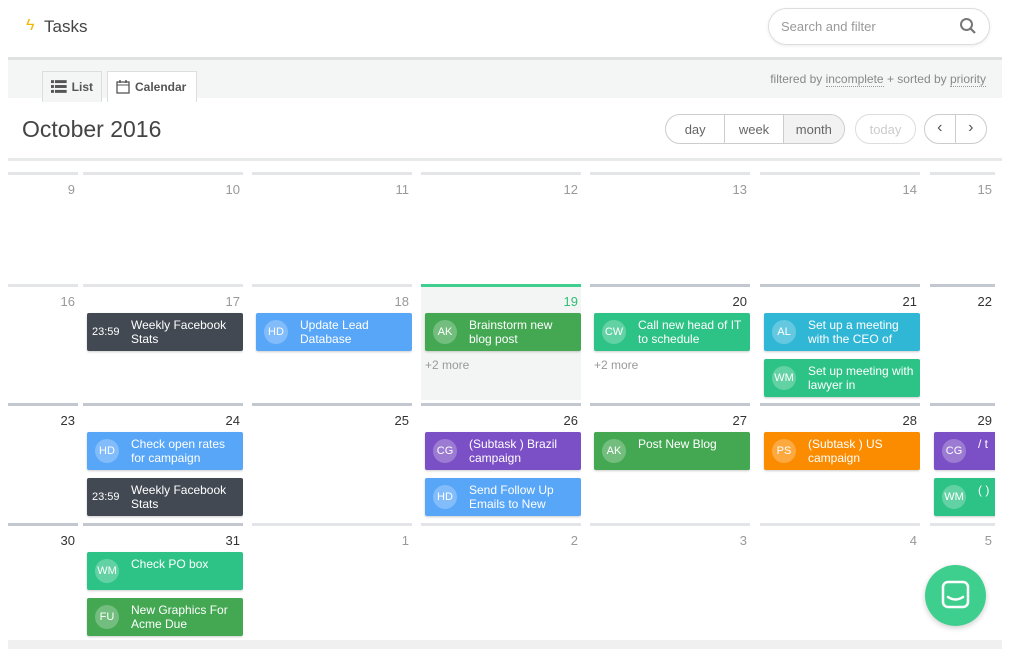  What do you see at coordinates (232, 420) in the screenshot?
I see `day-number: 24` at bounding box center [232, 420].